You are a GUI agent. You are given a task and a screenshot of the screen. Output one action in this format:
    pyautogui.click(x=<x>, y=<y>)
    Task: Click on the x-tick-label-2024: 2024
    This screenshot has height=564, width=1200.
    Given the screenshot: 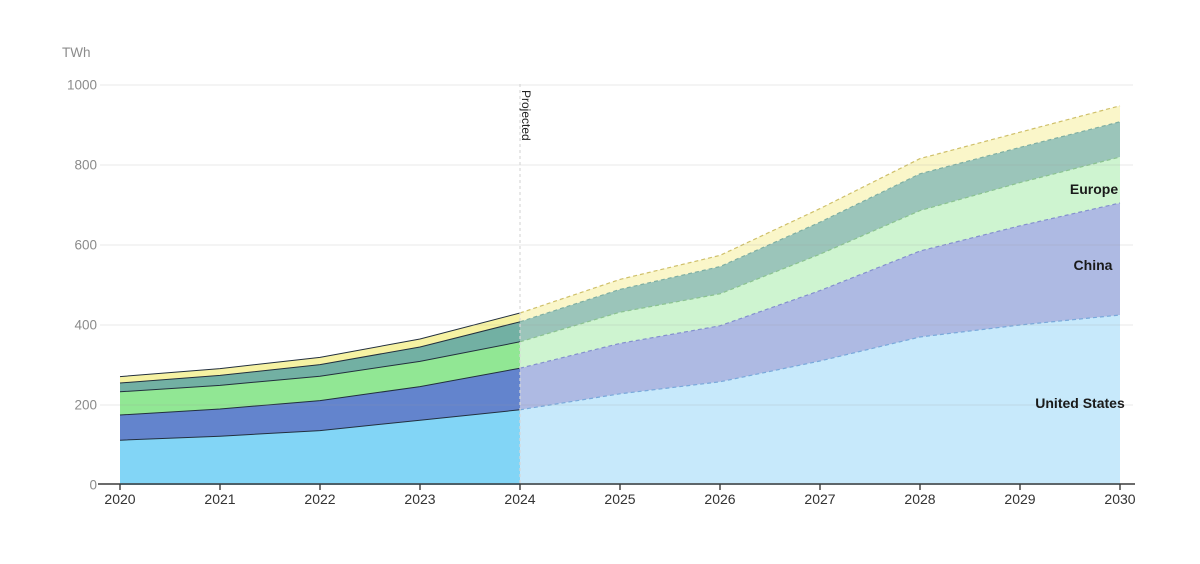 What is the action you would take?
    pyautogui.click(x=519, y=499)
    